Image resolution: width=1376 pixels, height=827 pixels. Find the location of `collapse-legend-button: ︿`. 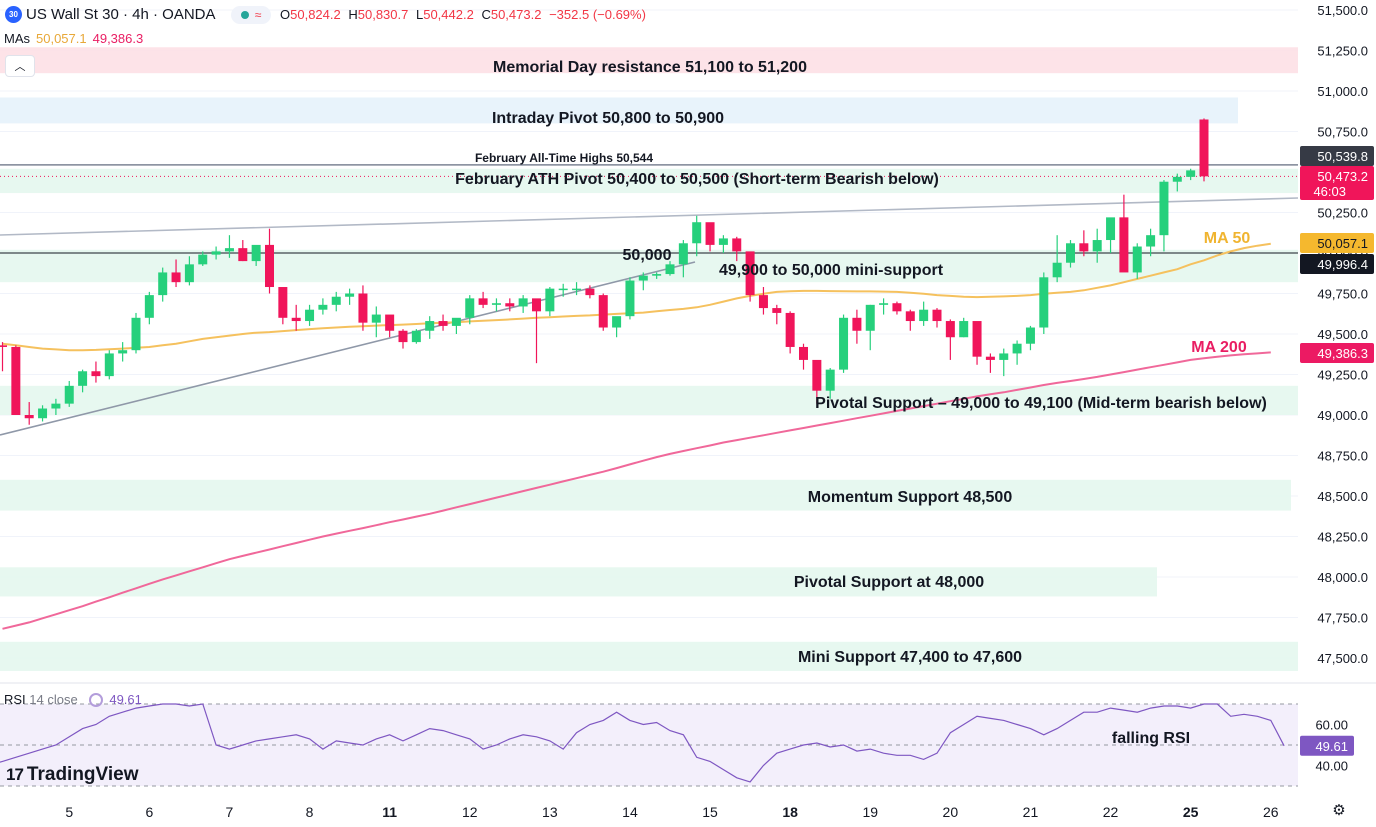

collapse-legend-button: ︿ is located at coordinates (20, 66).